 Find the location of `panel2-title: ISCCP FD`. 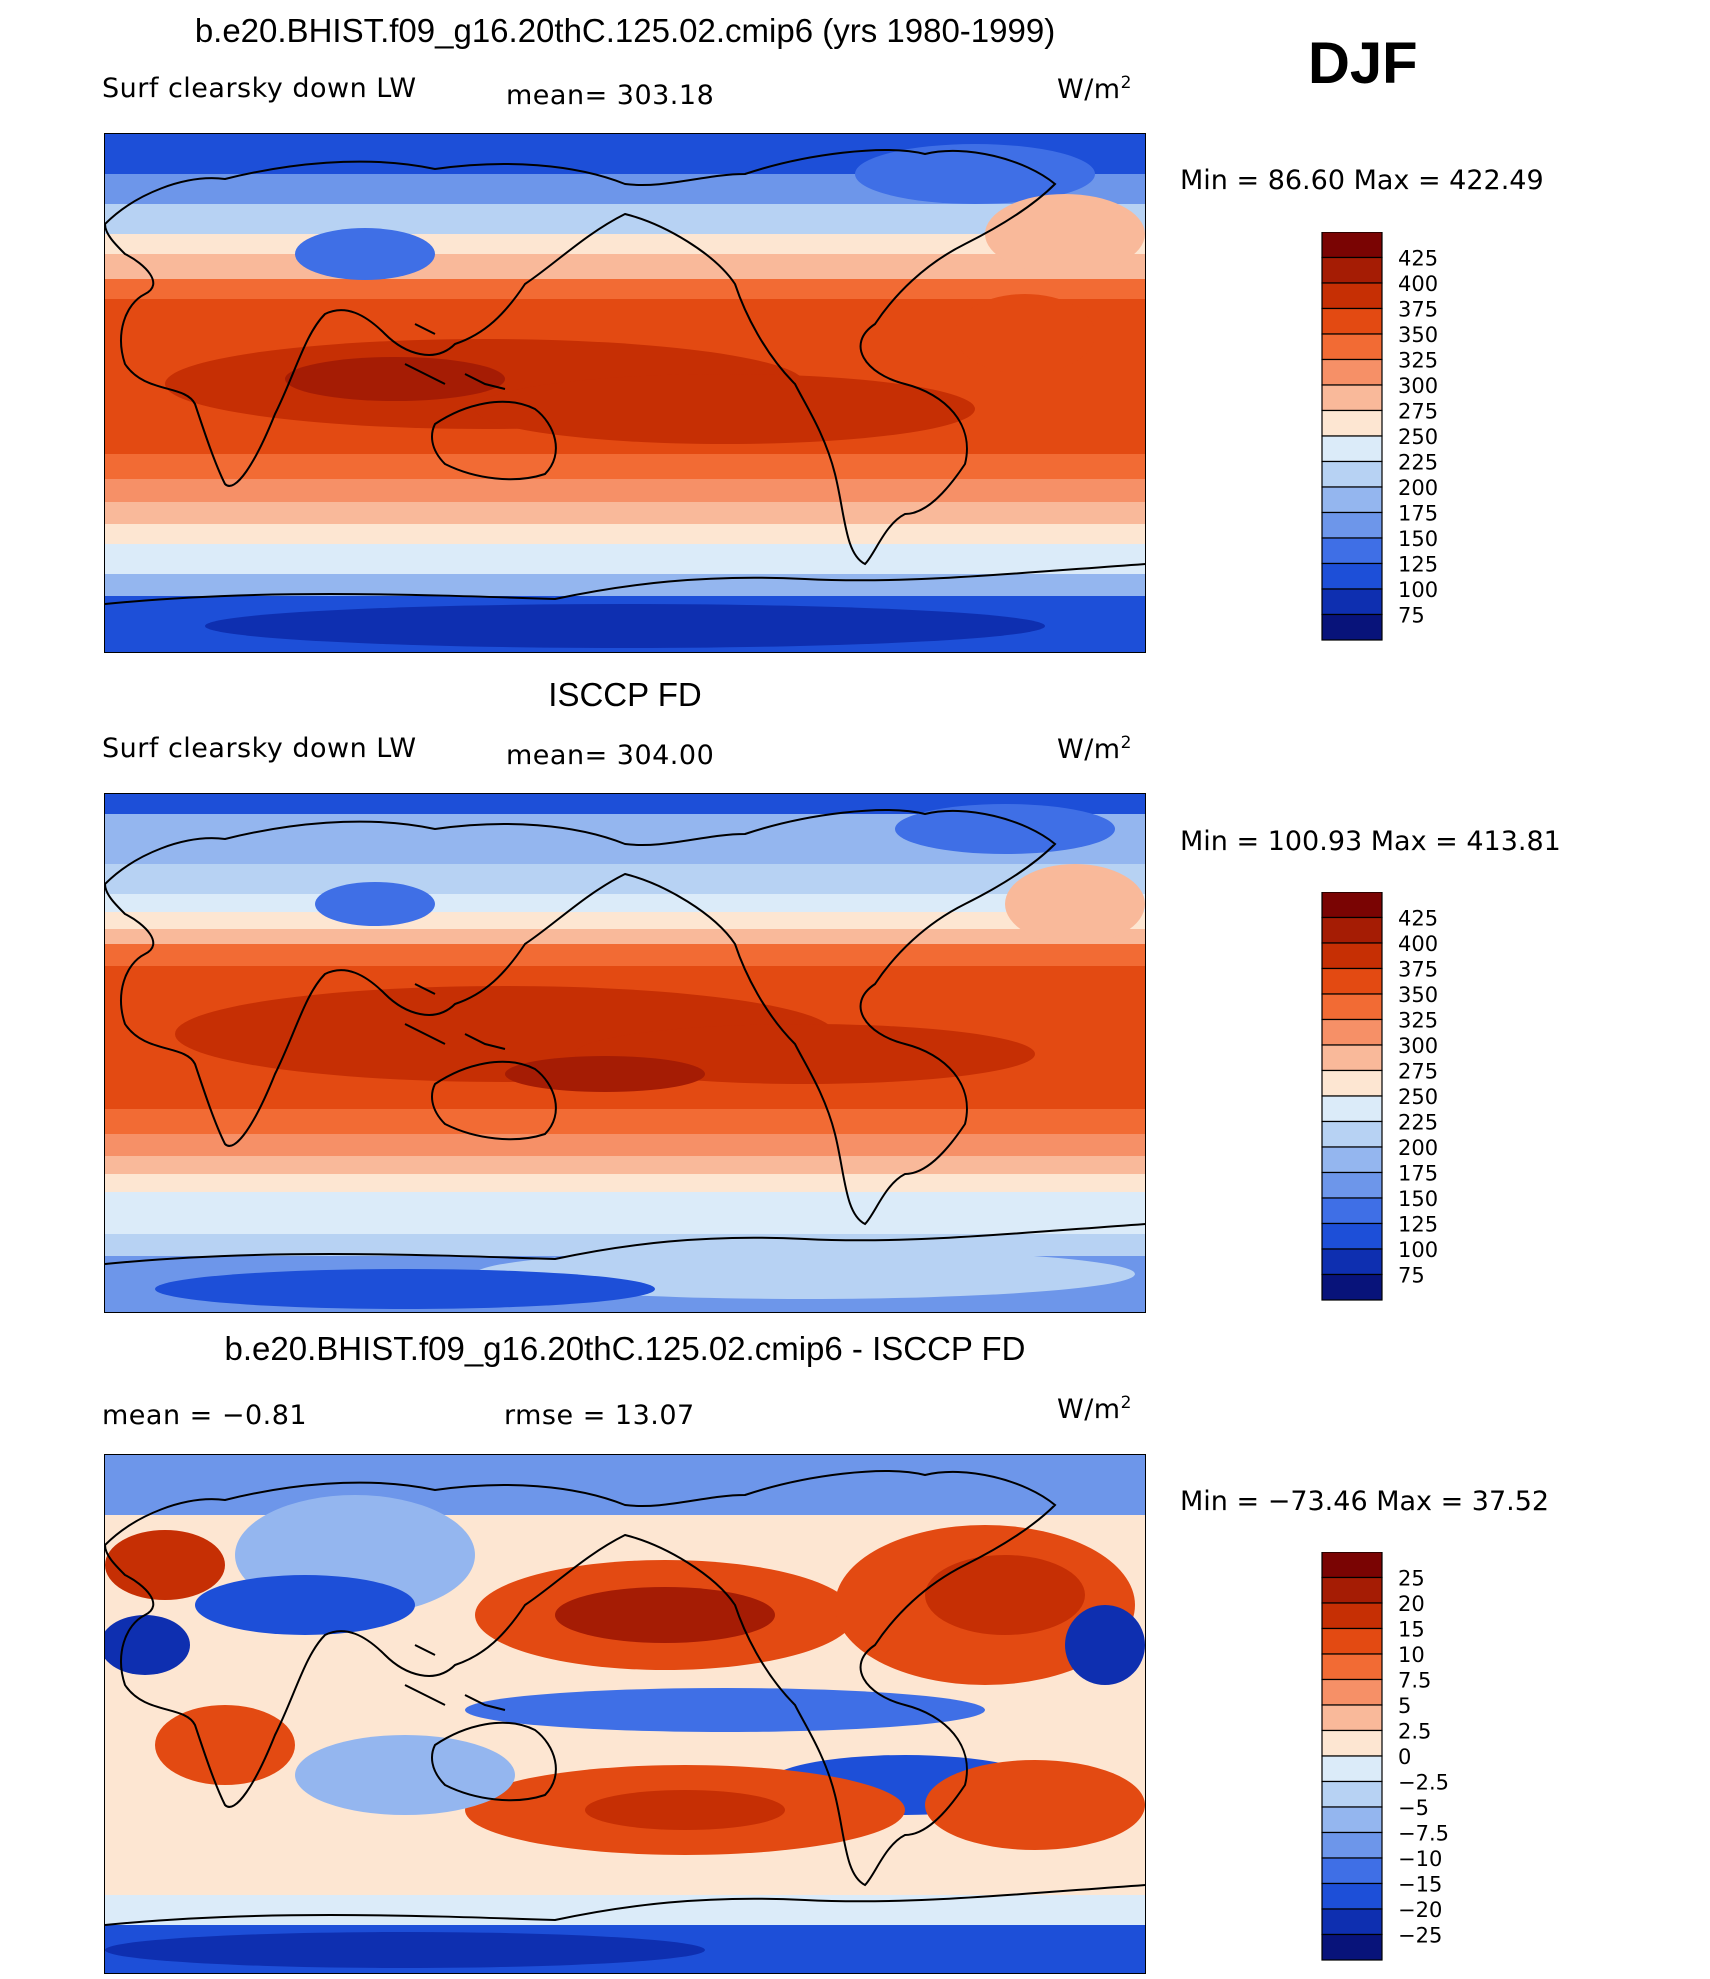

panel2-title: ISCCP FD is located at coordinates (625, 694).